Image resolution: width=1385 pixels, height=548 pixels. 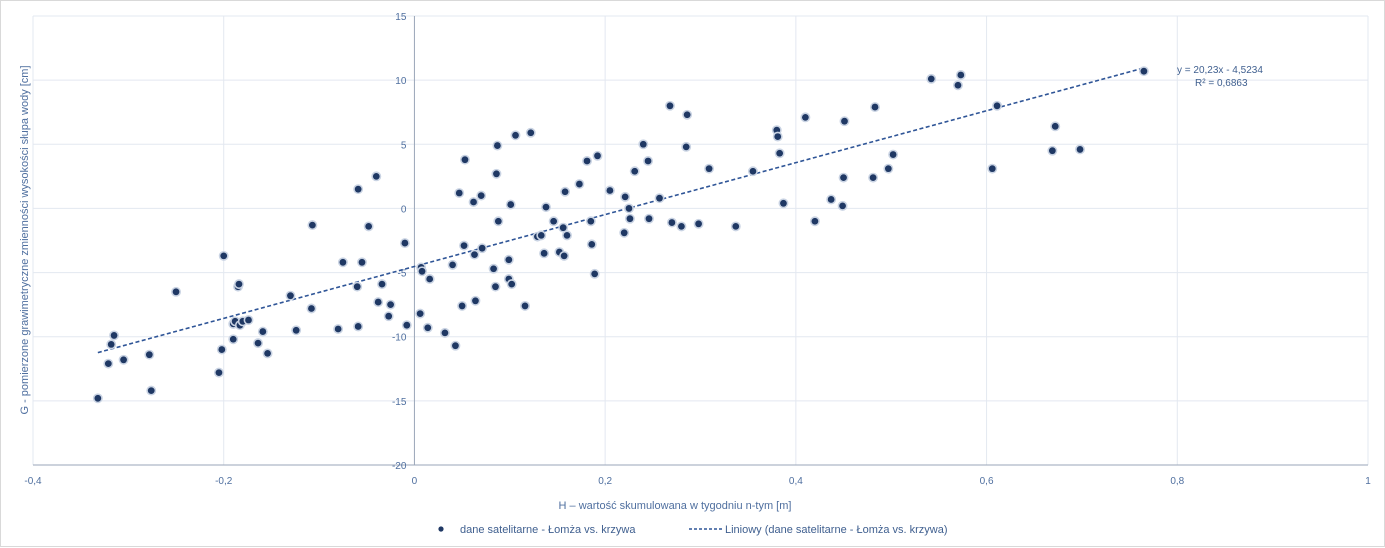 What do you see at coordinates (224, 481) in the screenshot?
I see `x-tick-label: -0,2` at bounding box center [224, 481].